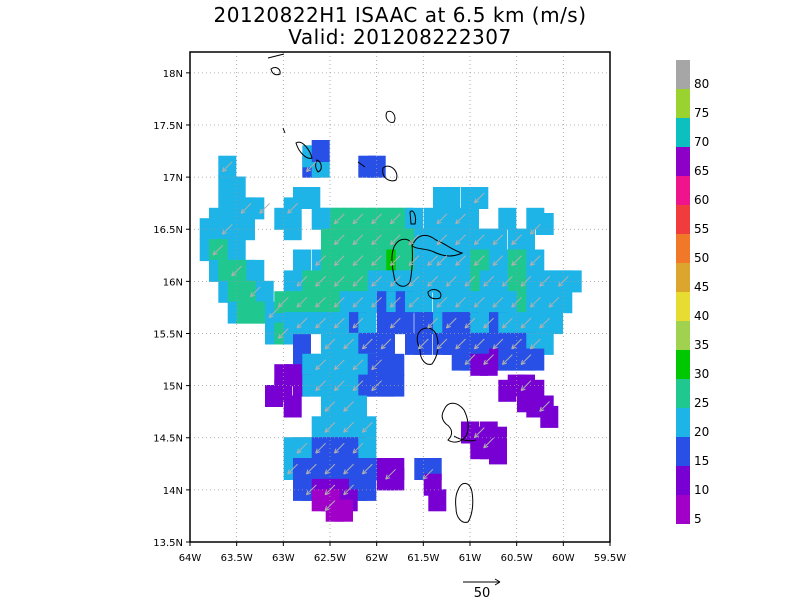  What do you see at coordinates (497, 582) in the screenshot?
I see `reference-arrowhead-icon` at bounding box center [497, 582].